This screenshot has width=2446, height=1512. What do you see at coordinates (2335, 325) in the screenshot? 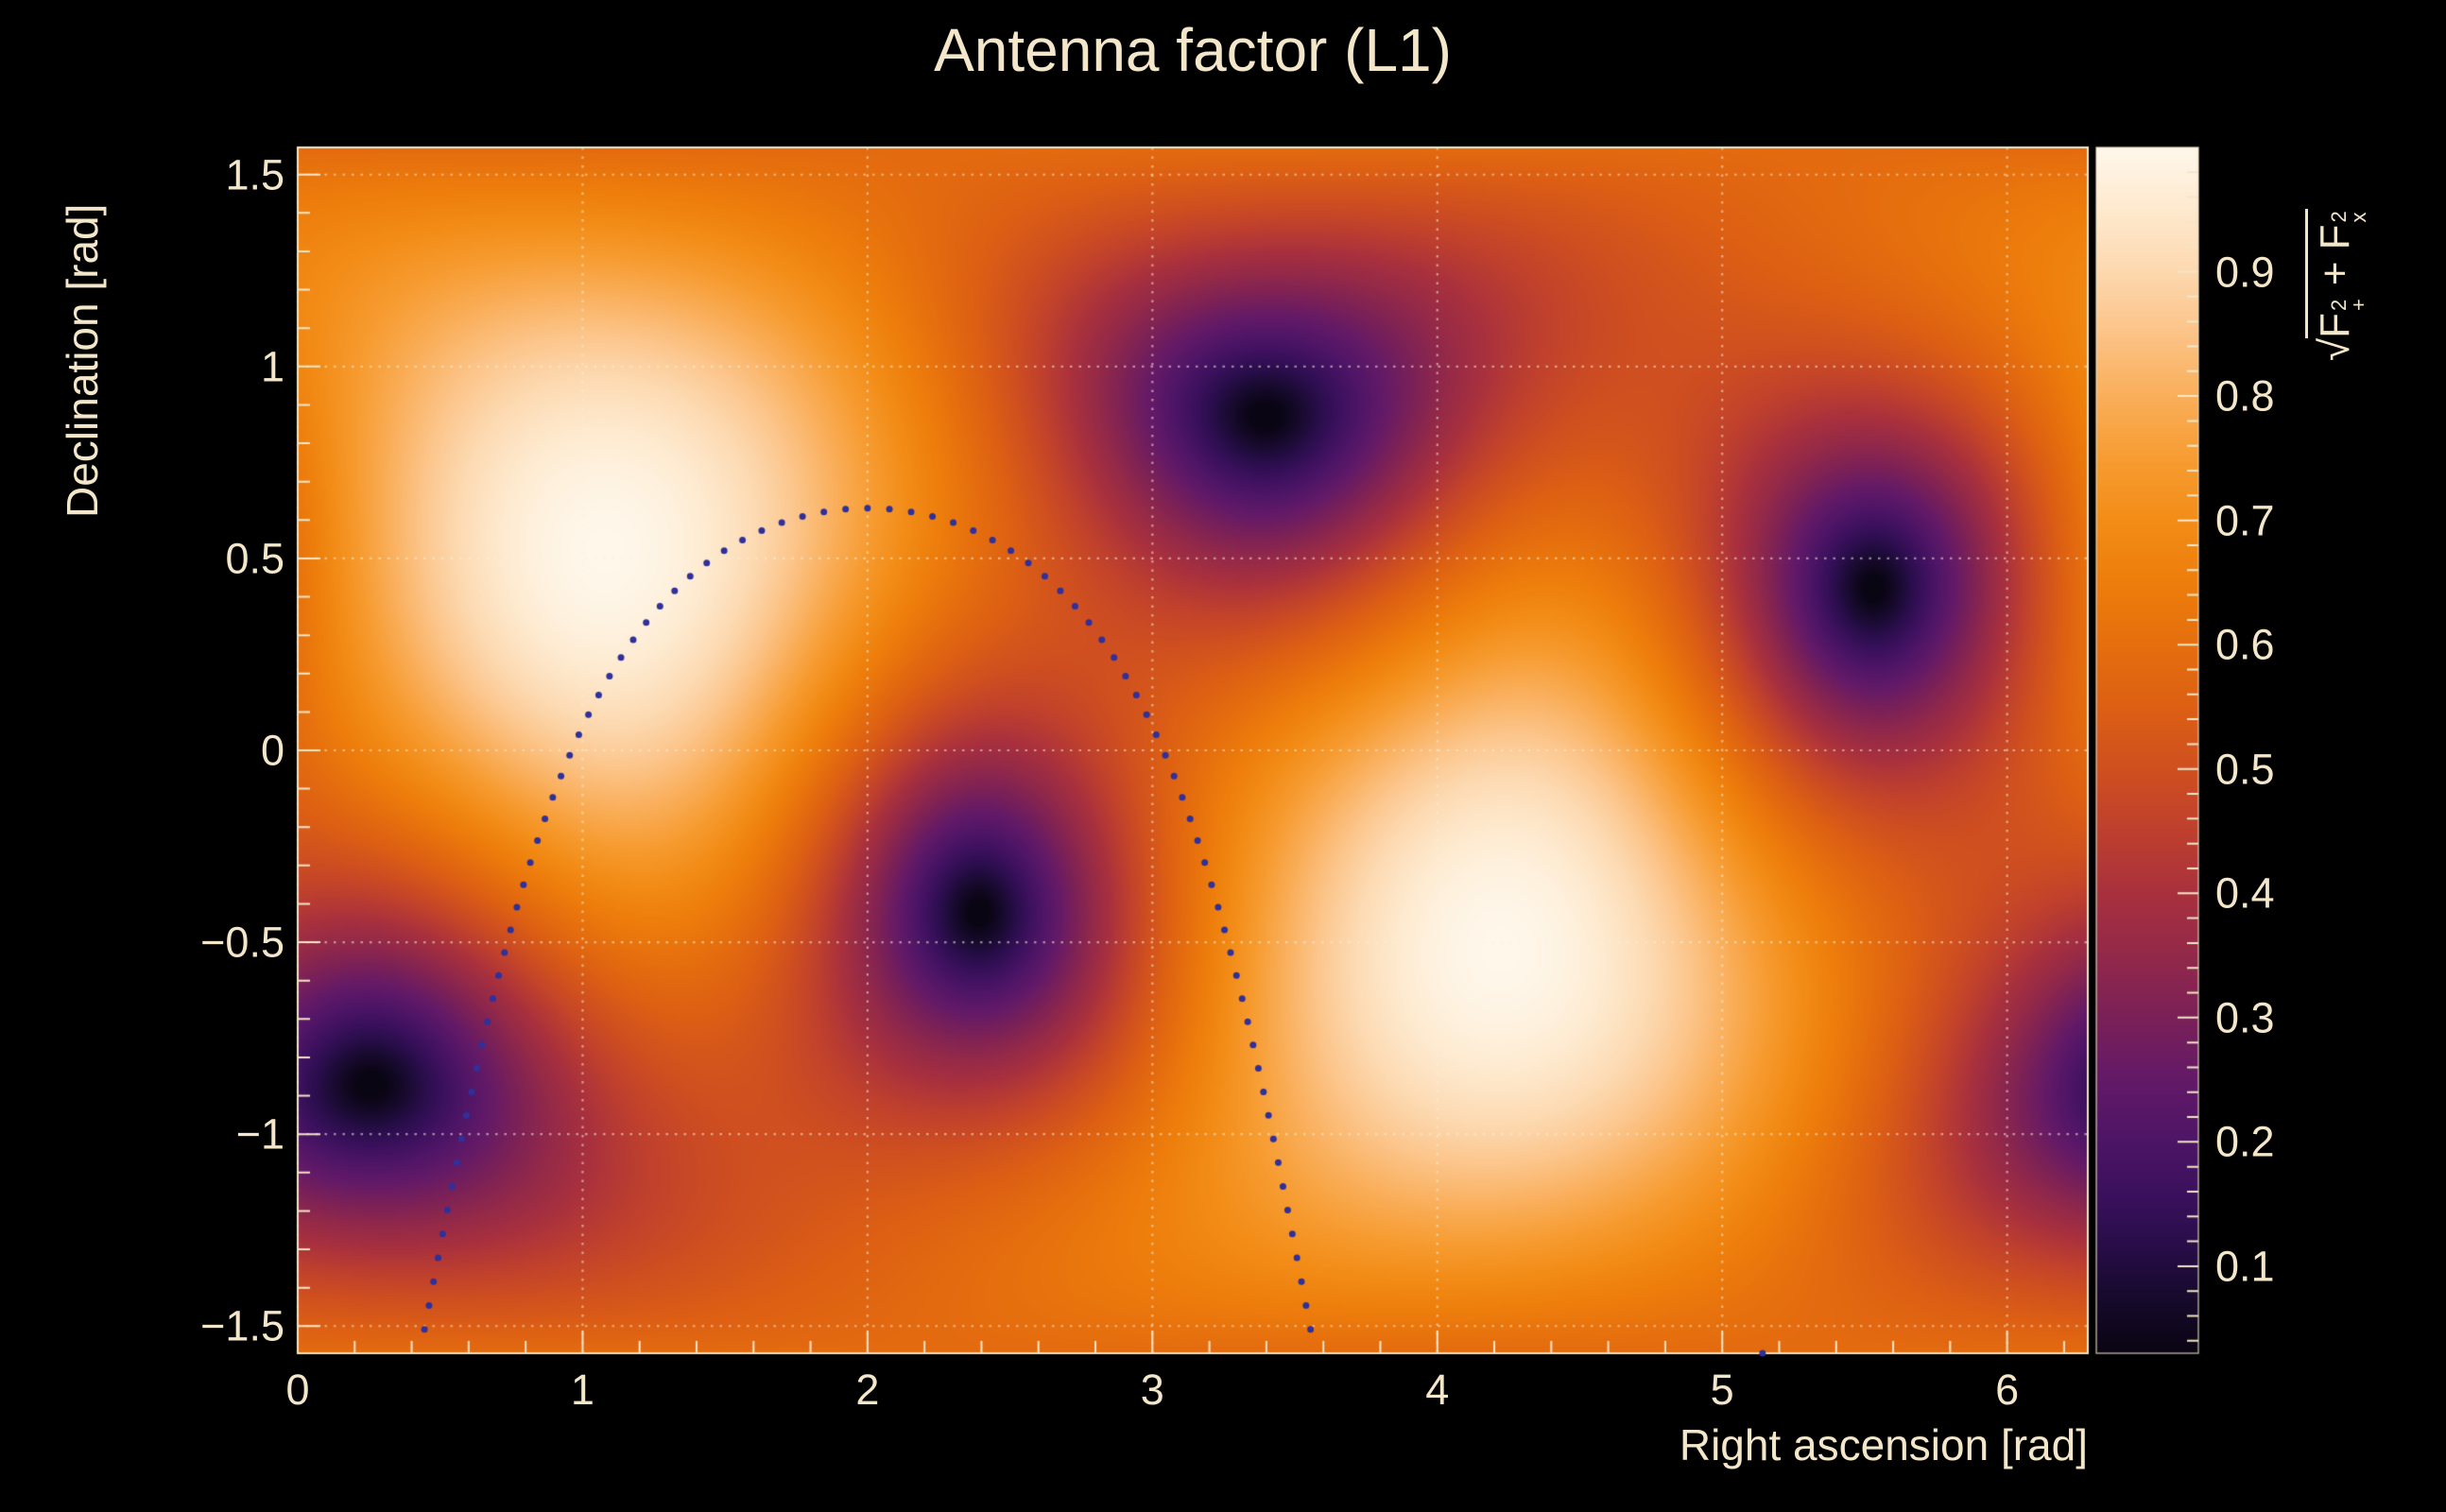
I see `f-plus-base: F` at bounding box center [2335, 325].